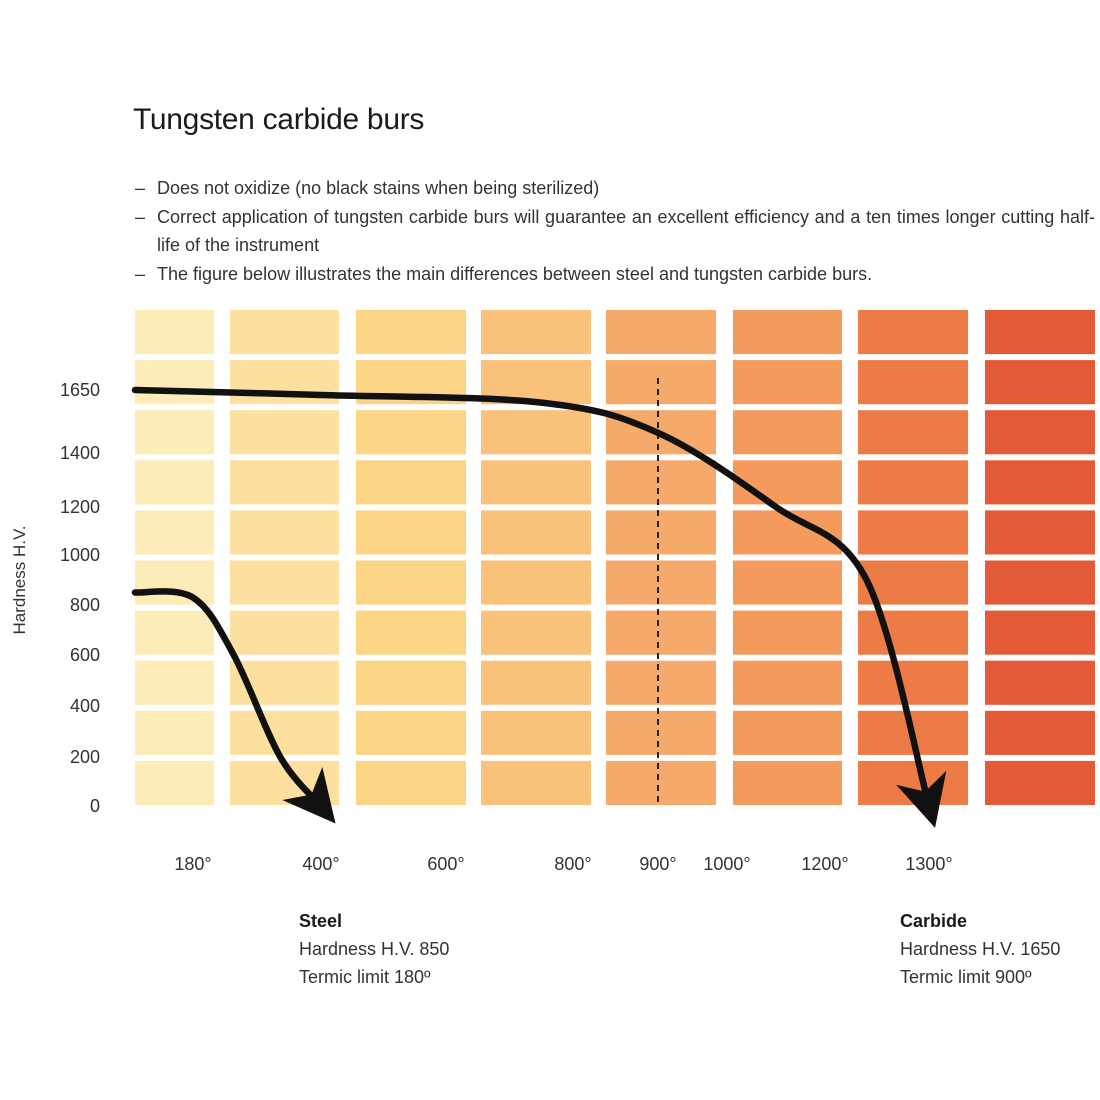 This screenshot has width=1100, height=1100. I want to click on y-tick-label: 400, so click(85, 706).